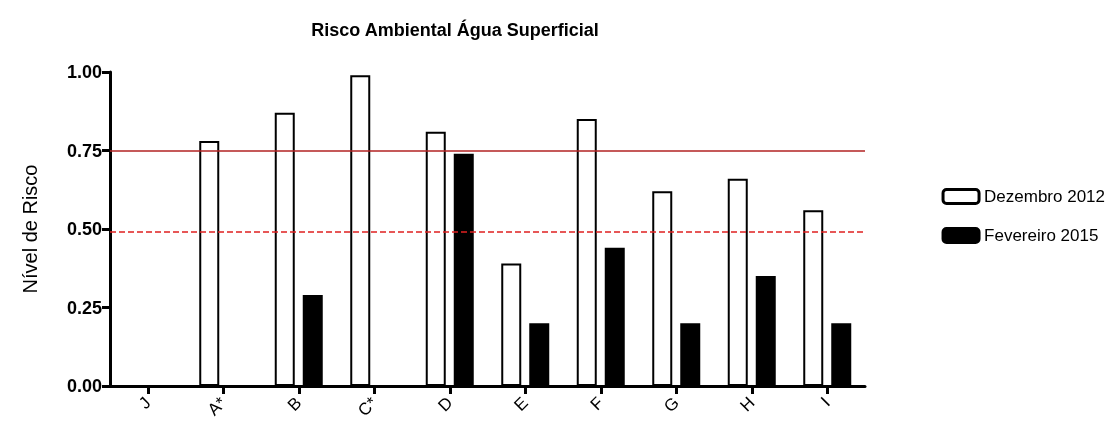 The width and height of the screenshot is (1120, 432). What do you see at coordinates (84, 307) in the screenshot?
I see `y-tick-label: 0.25` at bounding box center [84, 307].